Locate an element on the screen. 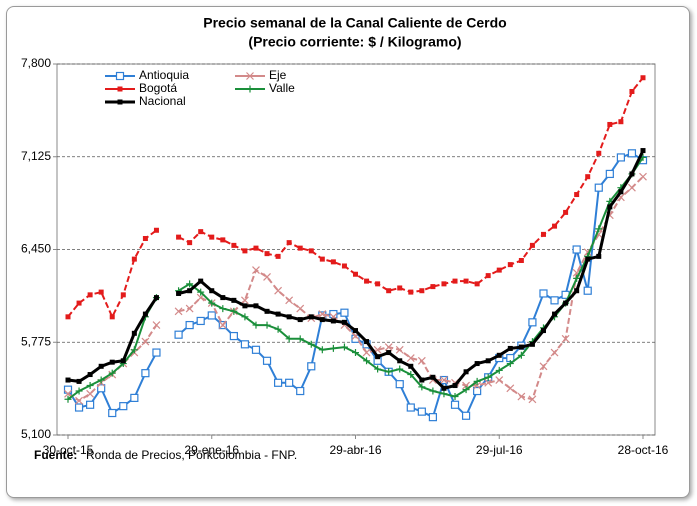 The width and height of the screenshot is (697, 506). source-text: Ronda de Precios, Porkcolombia - FNP. is located at coordinates (191, 455).